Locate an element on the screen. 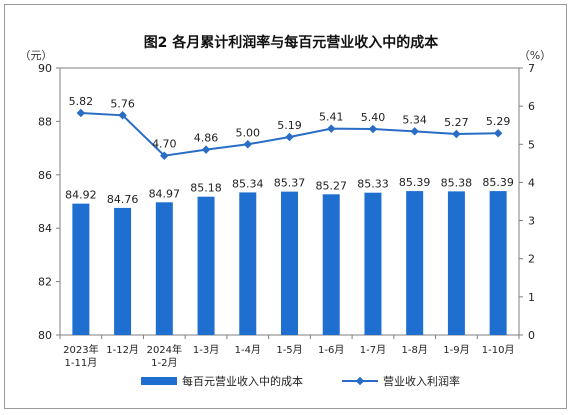  x-tick-label: 2024年 is located at coordinates (164, 349).